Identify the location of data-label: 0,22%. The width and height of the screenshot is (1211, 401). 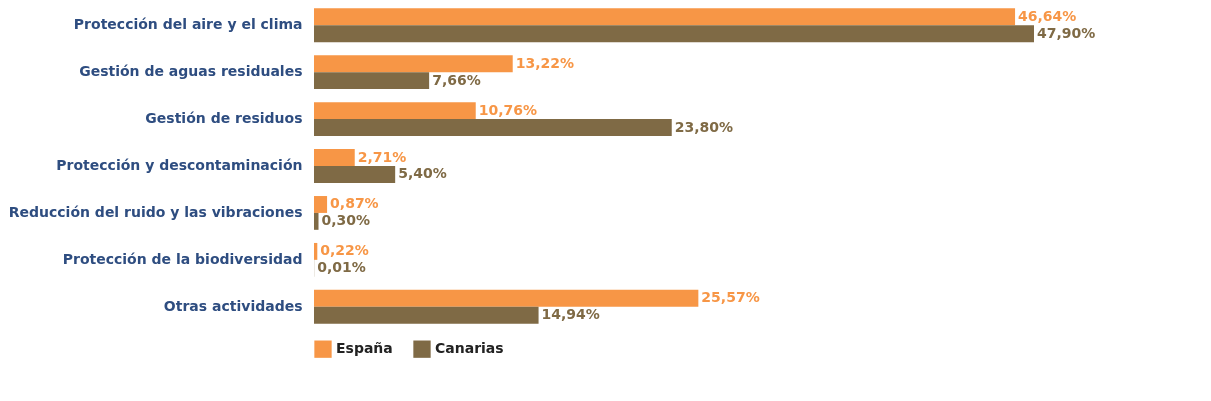
(344, 250).